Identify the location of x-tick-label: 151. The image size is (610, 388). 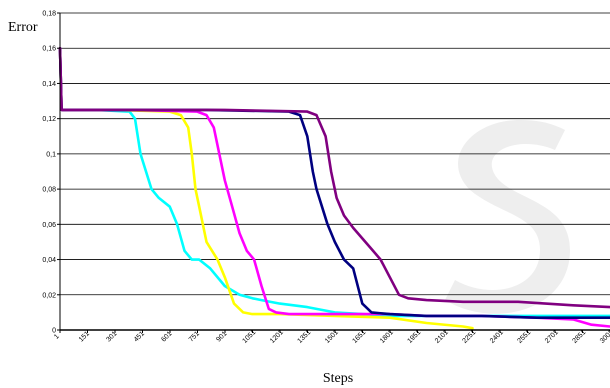
(84, 336).